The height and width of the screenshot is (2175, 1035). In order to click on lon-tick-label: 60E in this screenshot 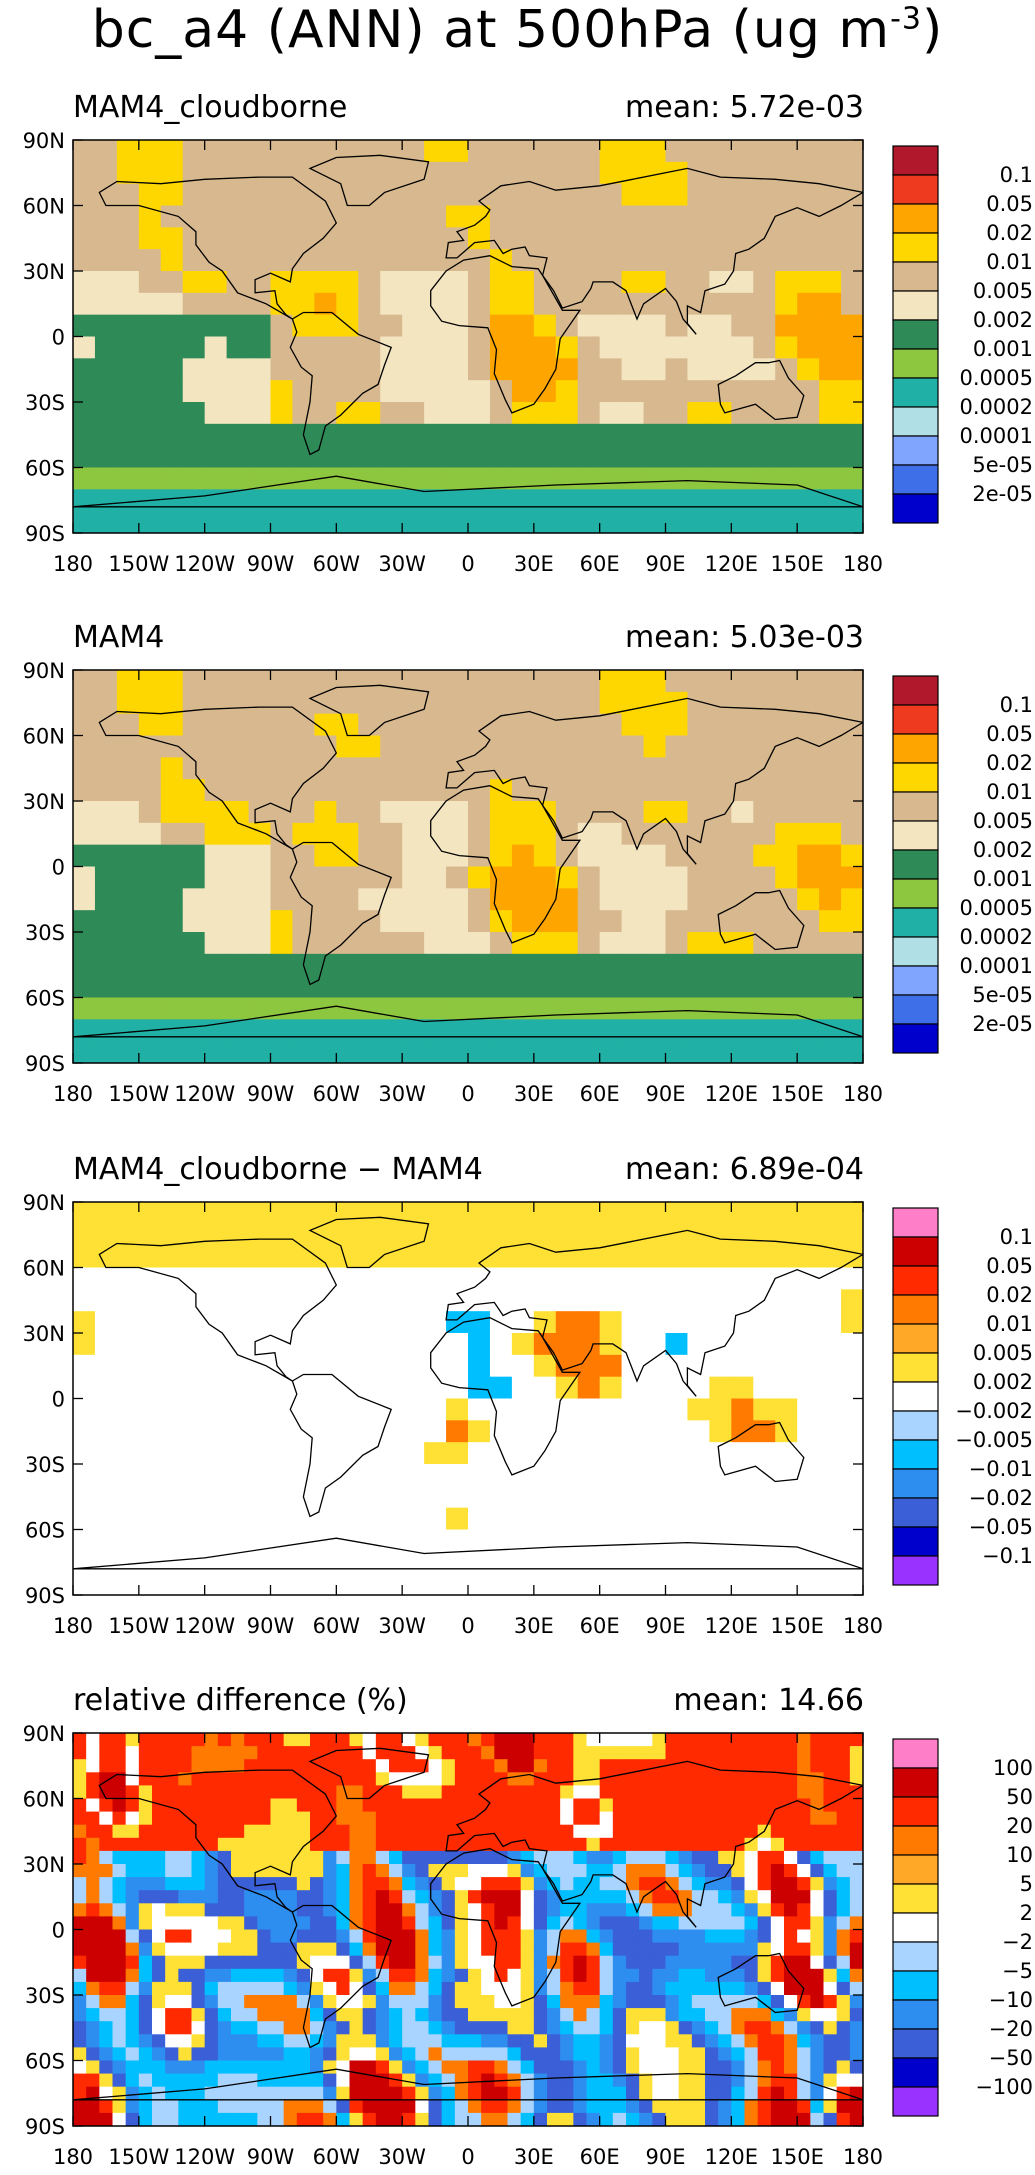, I will do `click(600, 564)`.